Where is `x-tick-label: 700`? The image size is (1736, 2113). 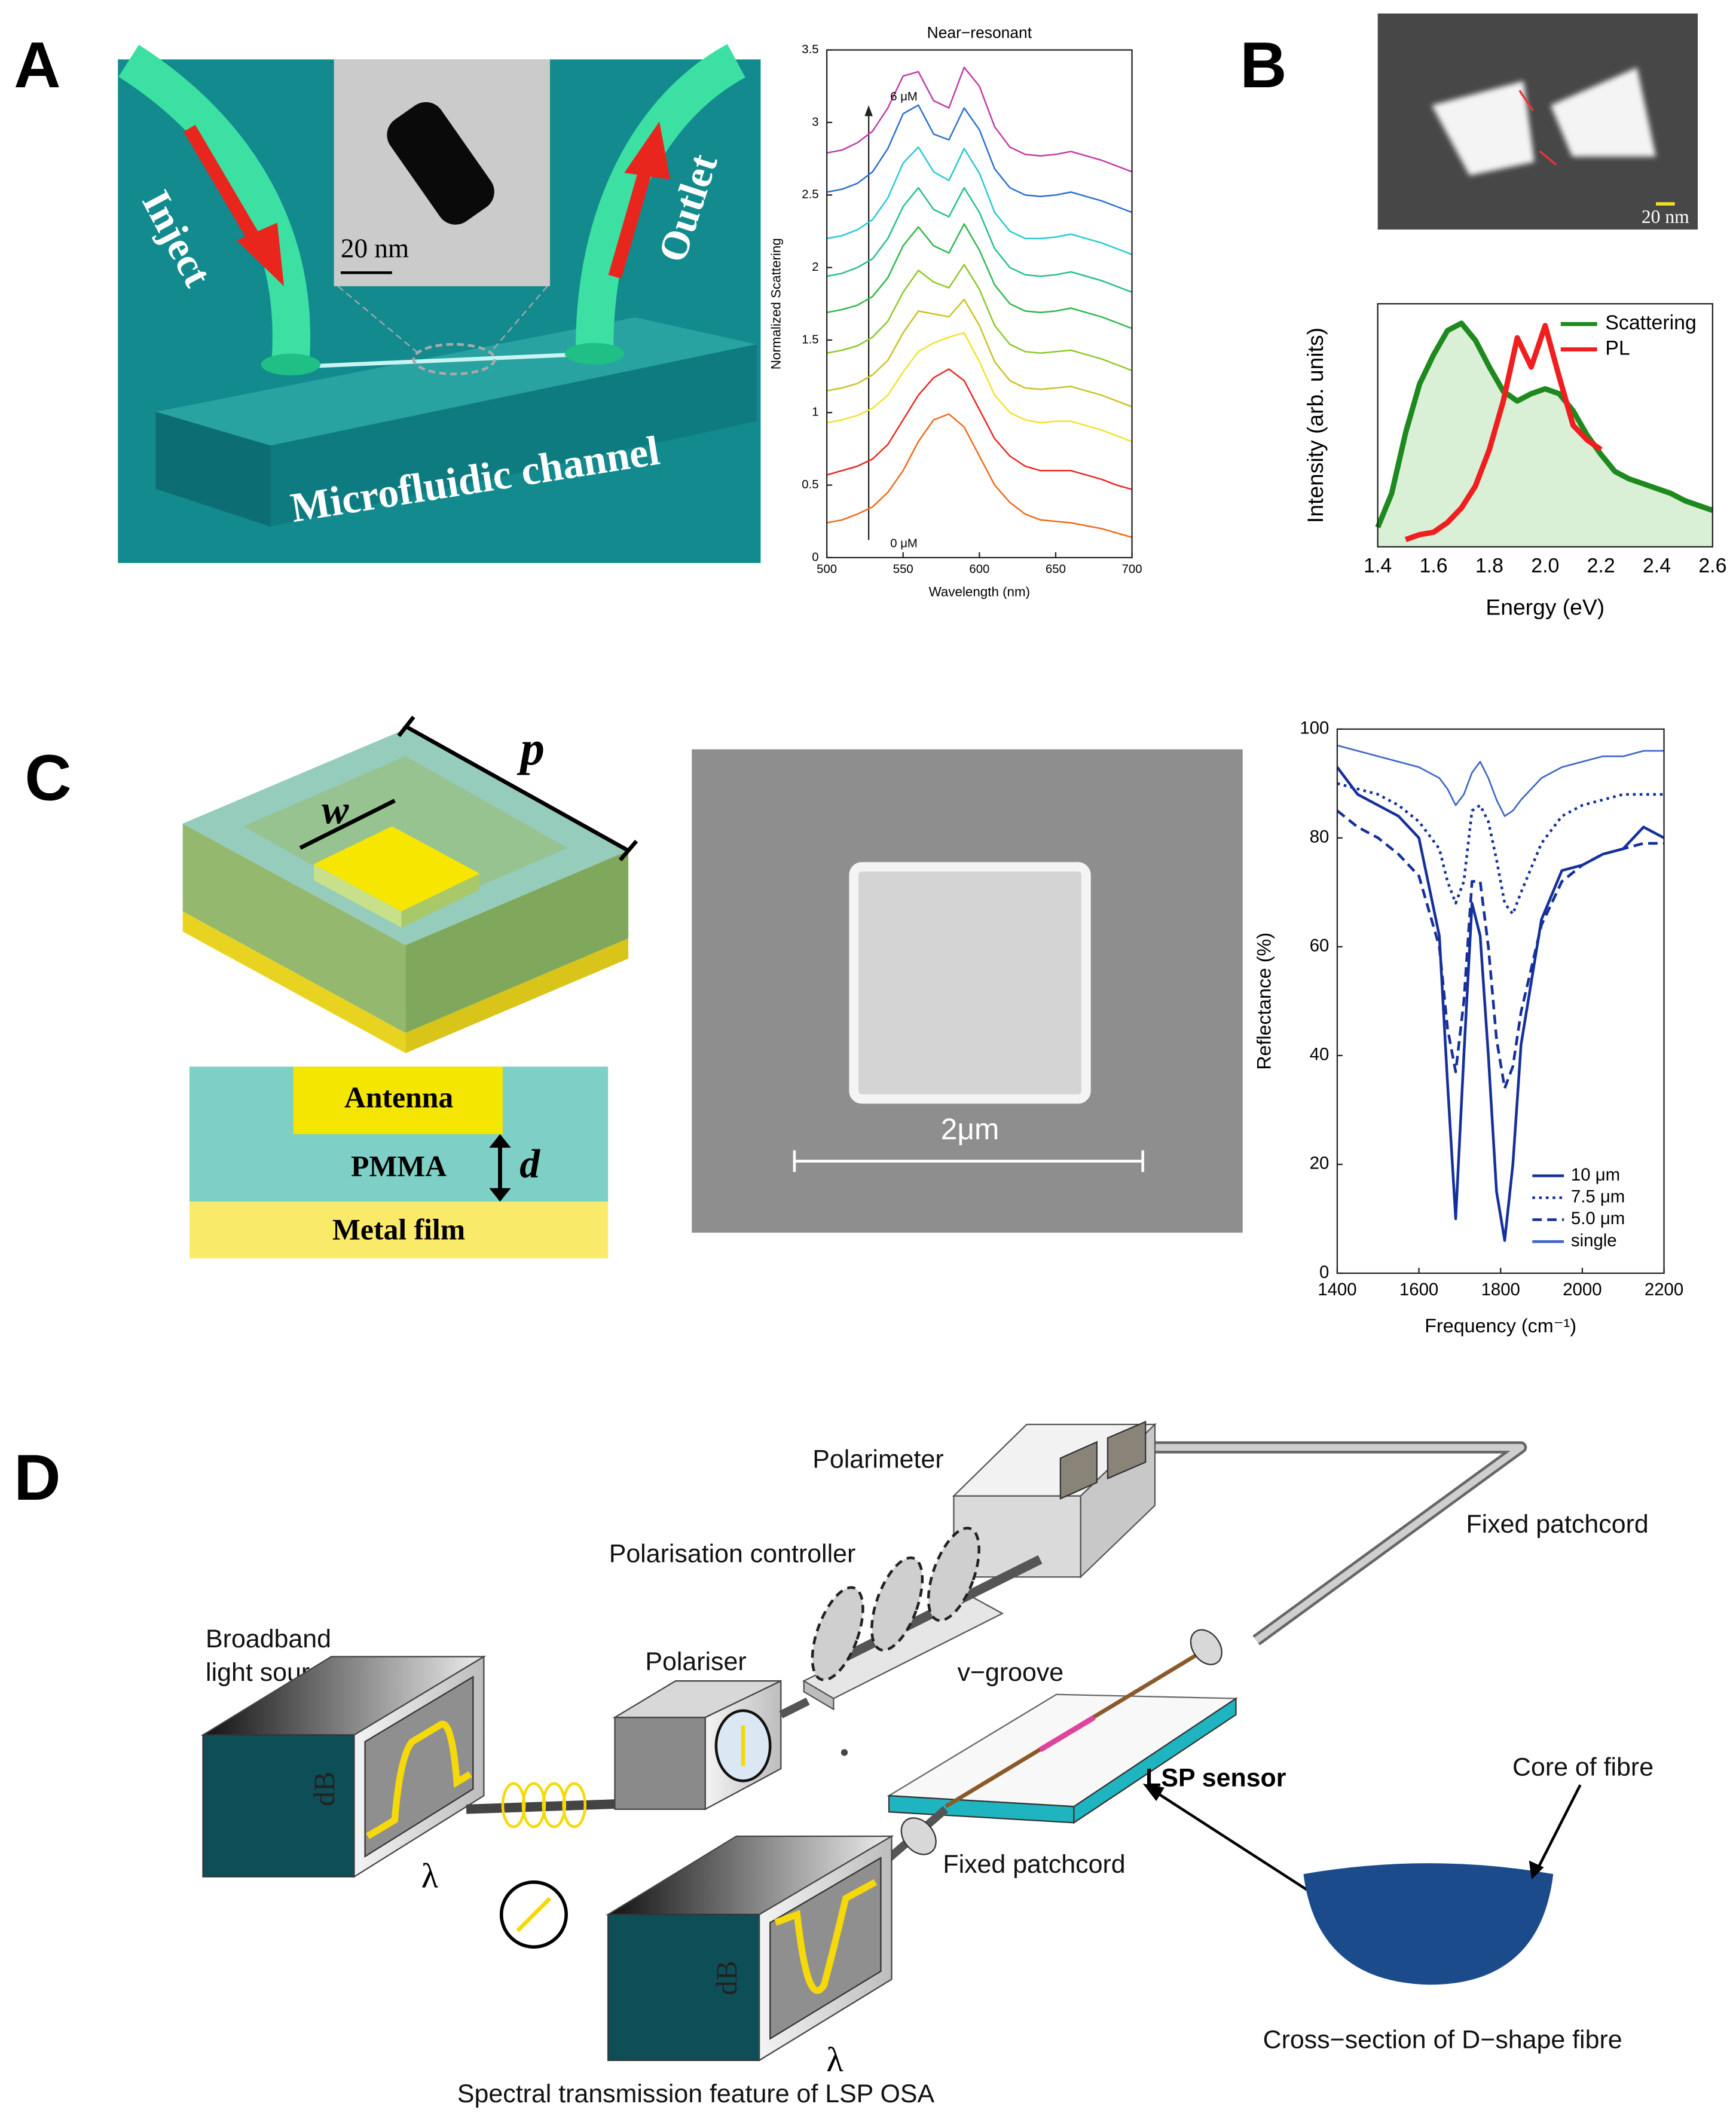 x-tick-label: 700 is located at coordinates (1132, 569).